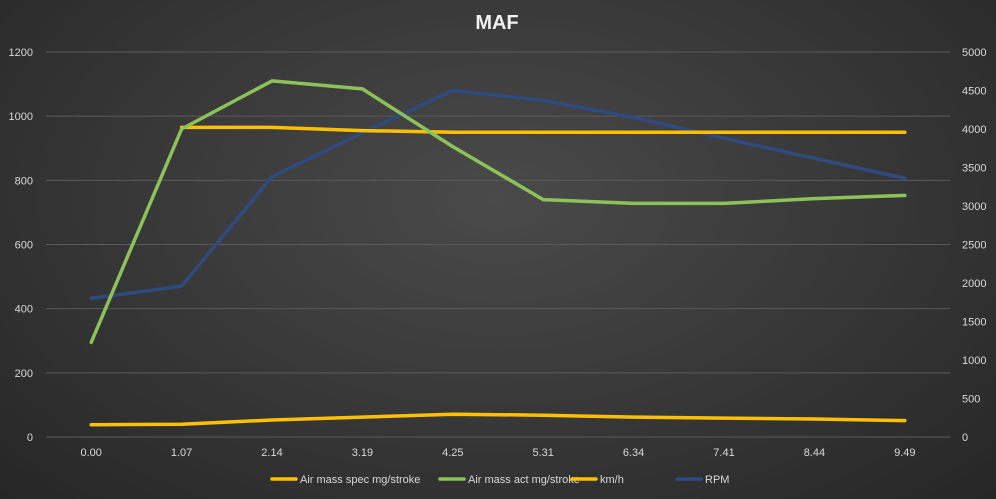  I want to click on left-y-axis: 0 200 400 600 800 1000 1200, so click(21, 245).